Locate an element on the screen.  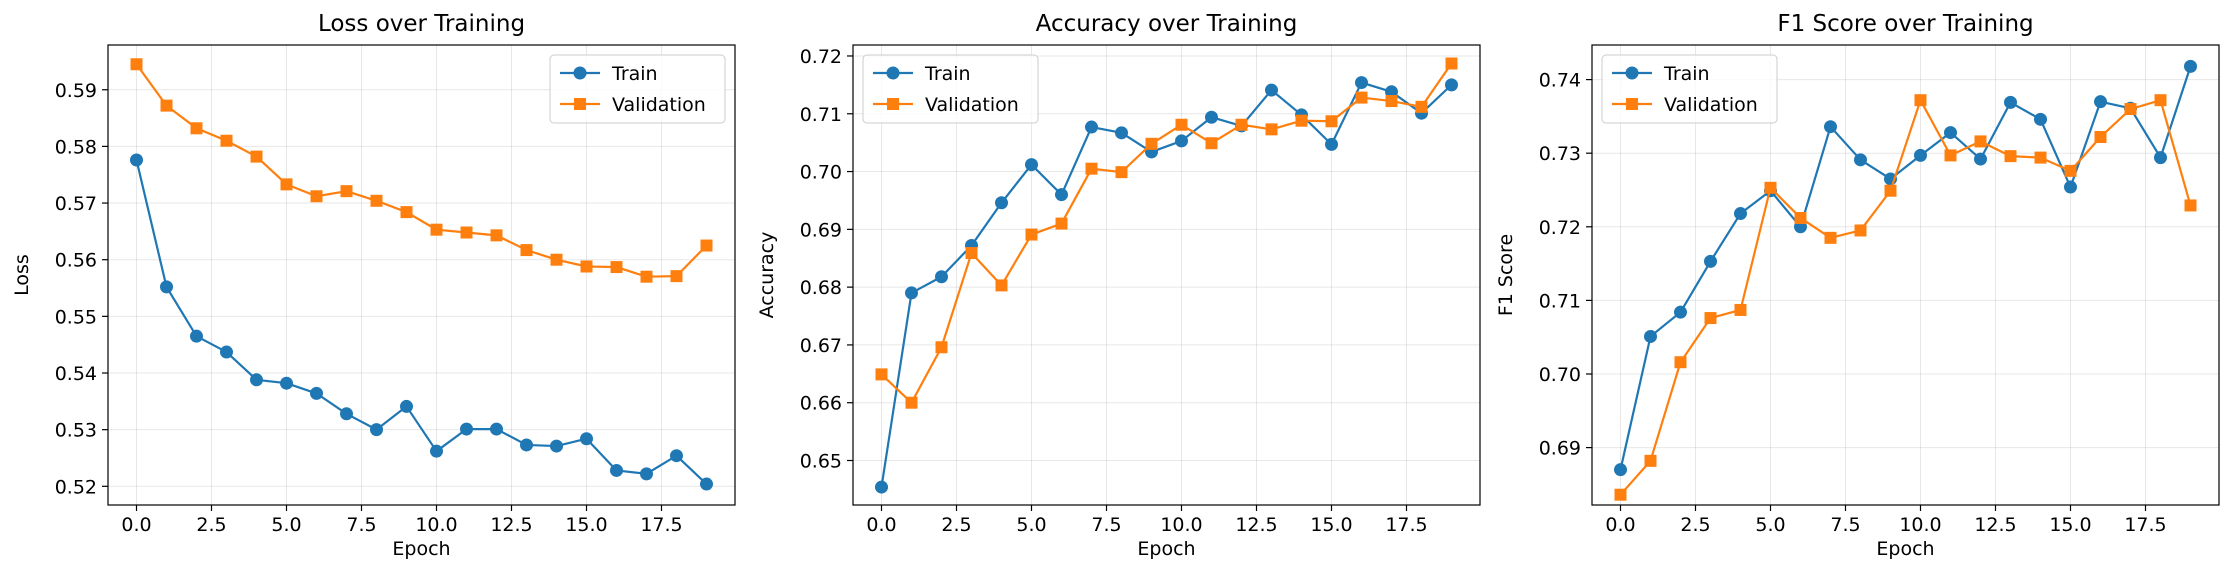
f1-score-y-tick-label: 0.74 is located at coordinates (1560, 81).